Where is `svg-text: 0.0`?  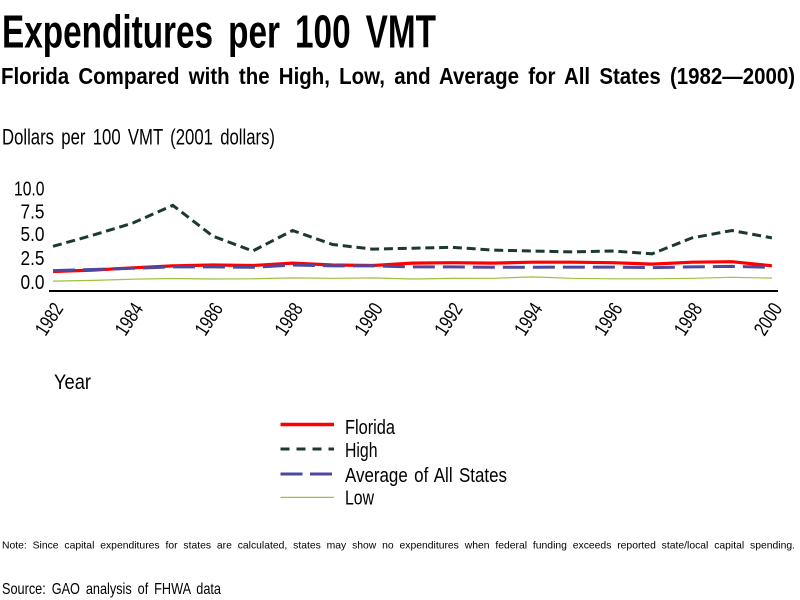 svg-text: 0.0 is located at coordinates (33, 283).